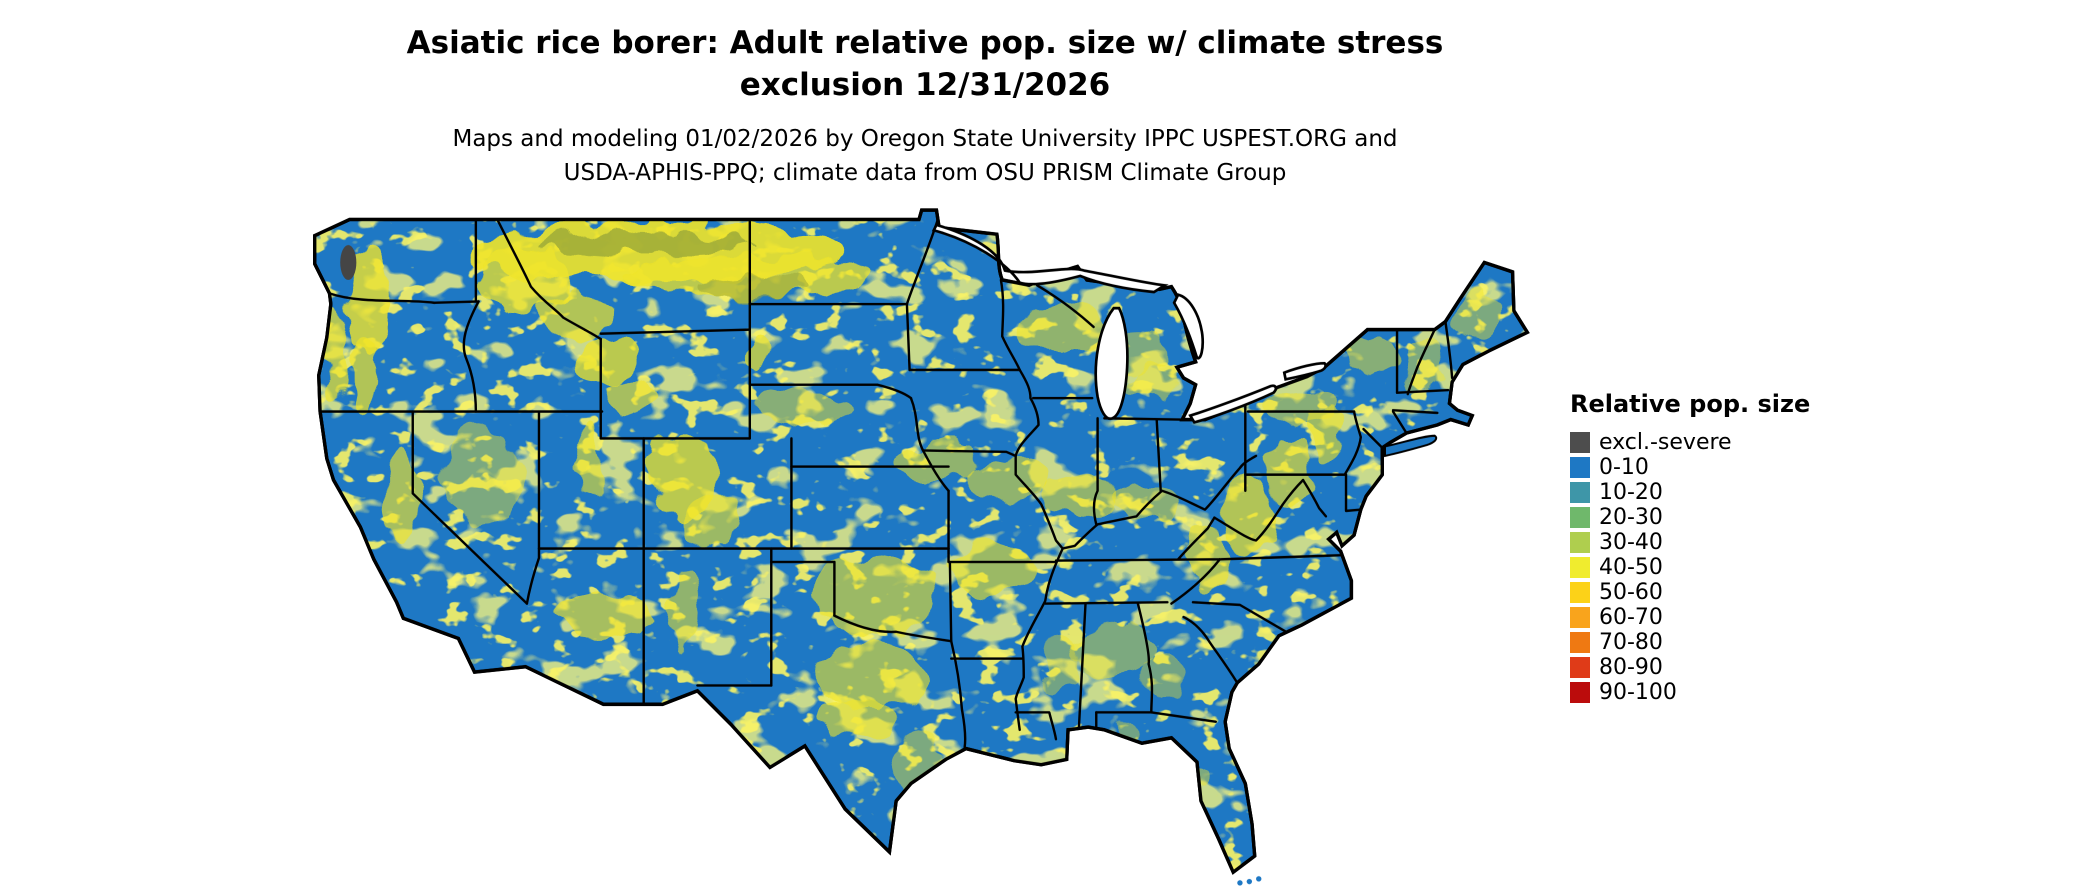 The width and height of the screenshot is (2100, 892). What do you see at coordinates (1410, 446) in the screenshot?
I see `long-island` at bounding box center [1410, 446].